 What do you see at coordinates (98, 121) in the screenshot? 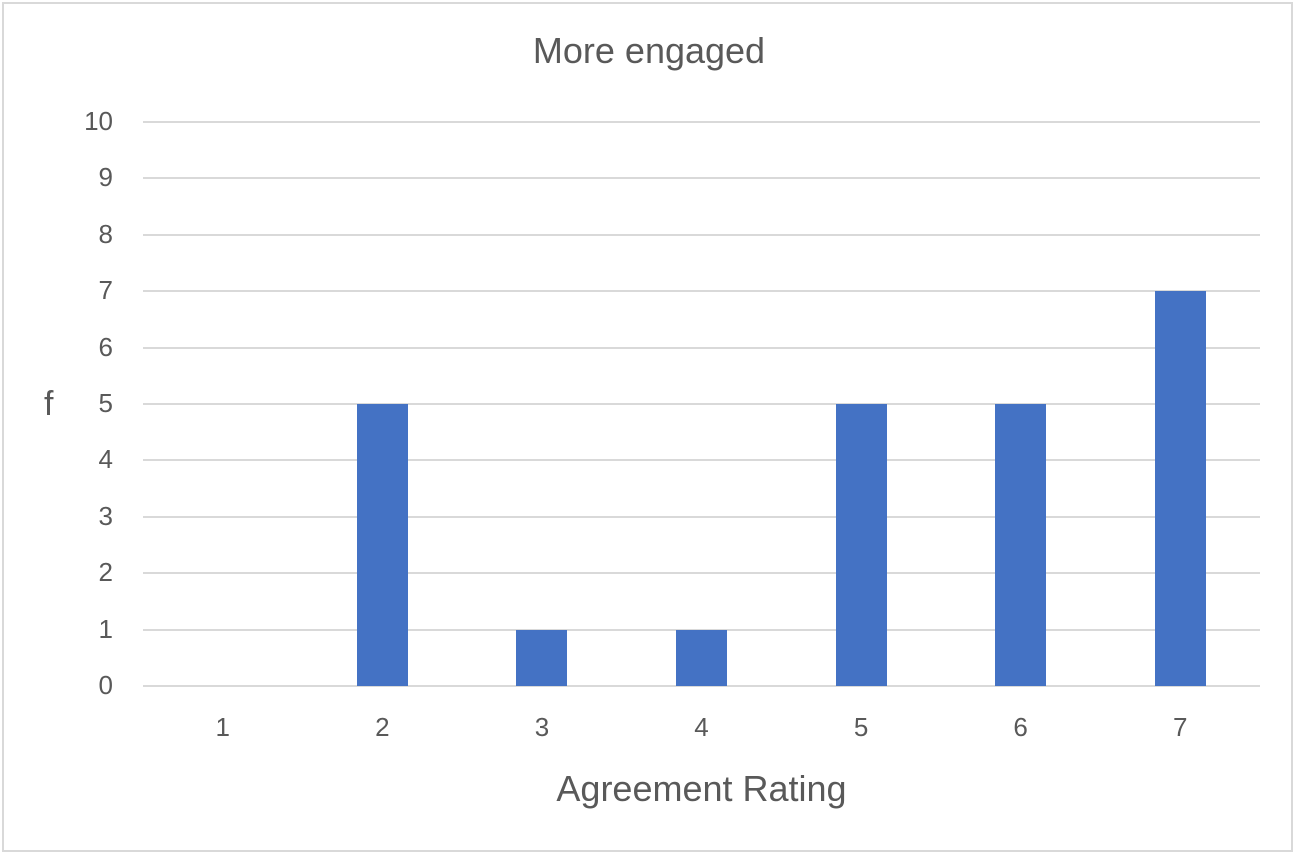
I see `y-tick-label: 10` at bounding box center [98, 121].